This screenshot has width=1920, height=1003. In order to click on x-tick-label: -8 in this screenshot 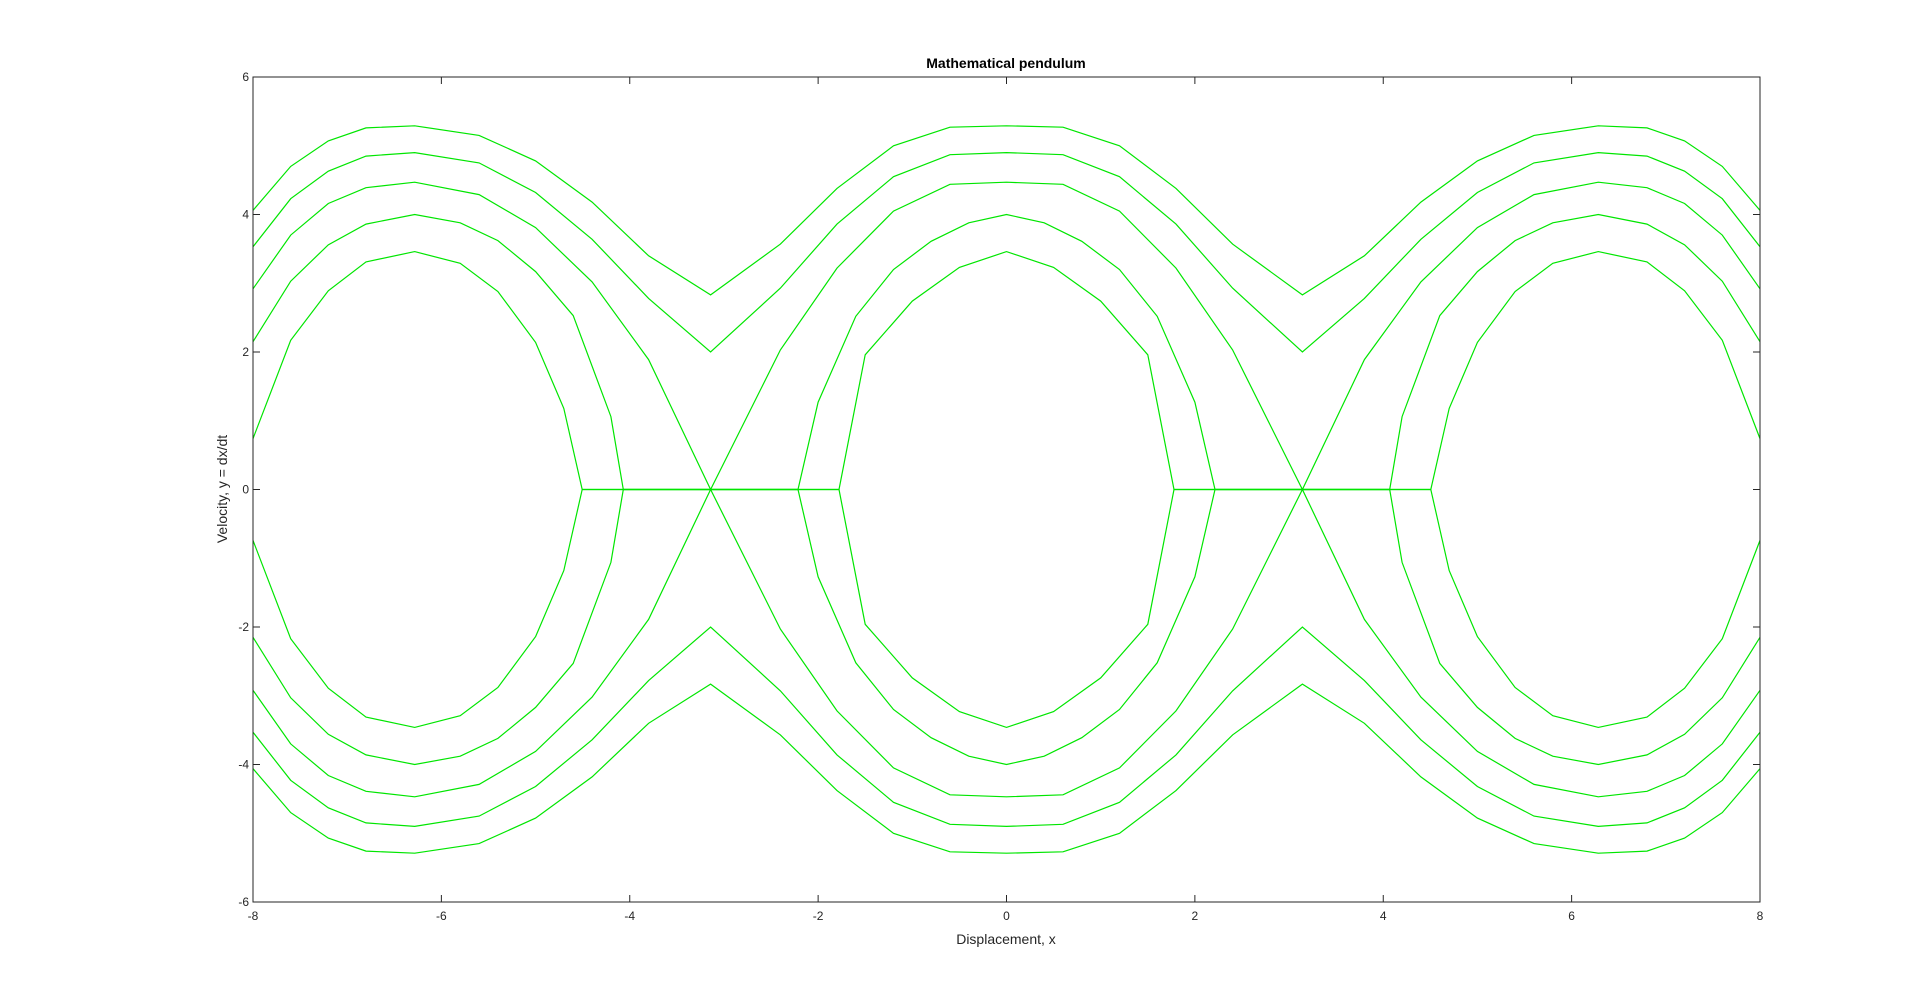, I will do `click(253, 916)`.